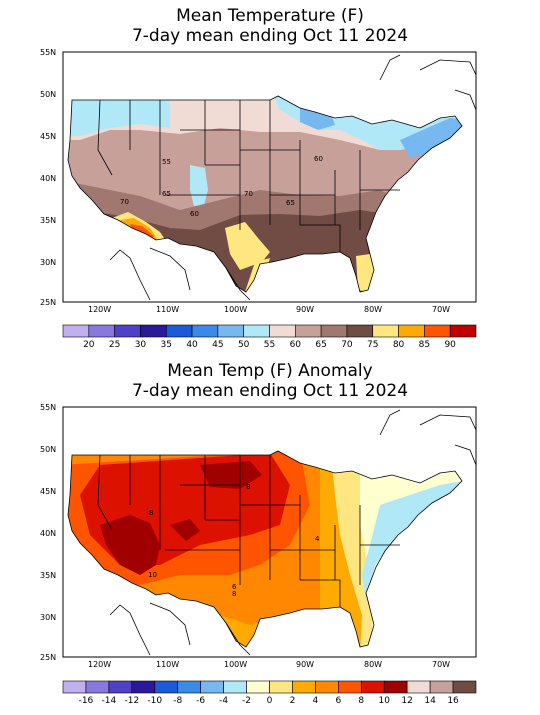 Image resolution: width=540 pixels, height=715 pixels. Describe the element at coordinates (234, 587) in the screenshot. I see `panel2-contour-label: 6` at that location.